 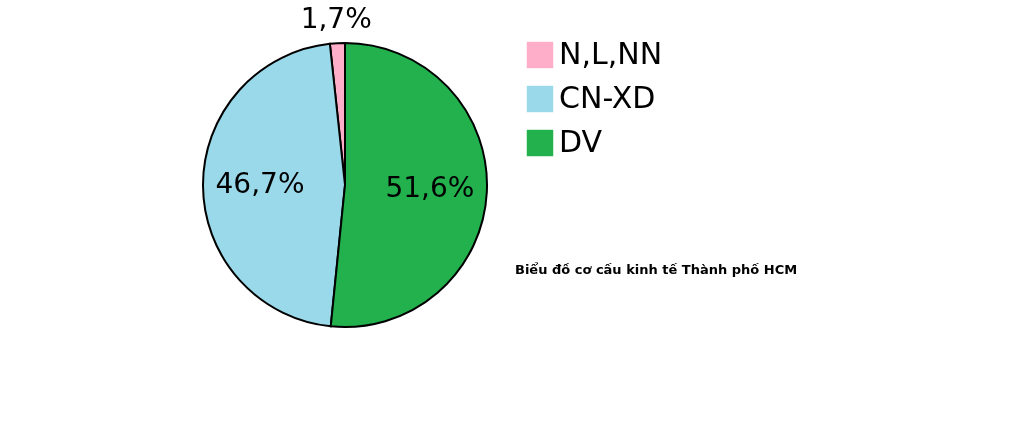 I want to click on data-label: 51,6%, so click(x=430, y=188).